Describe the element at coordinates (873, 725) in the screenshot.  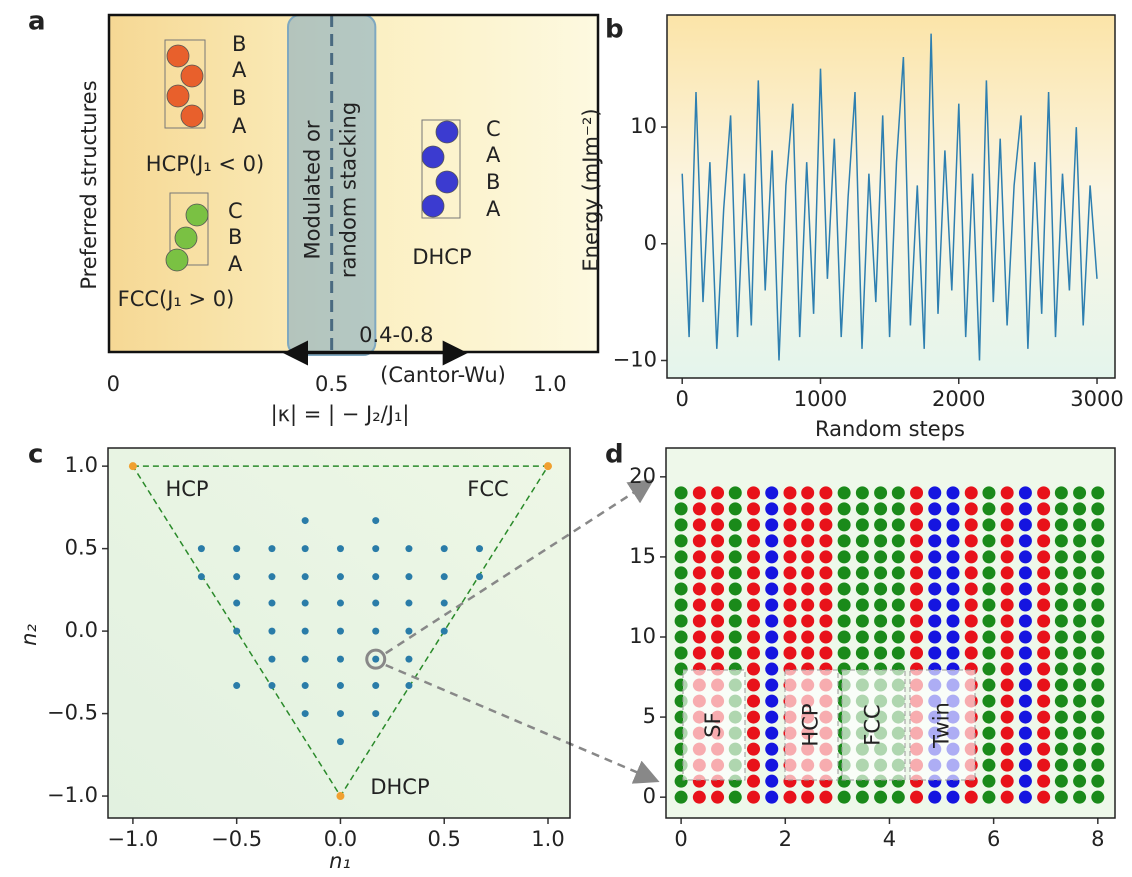
I see `annotation-box` at that location.